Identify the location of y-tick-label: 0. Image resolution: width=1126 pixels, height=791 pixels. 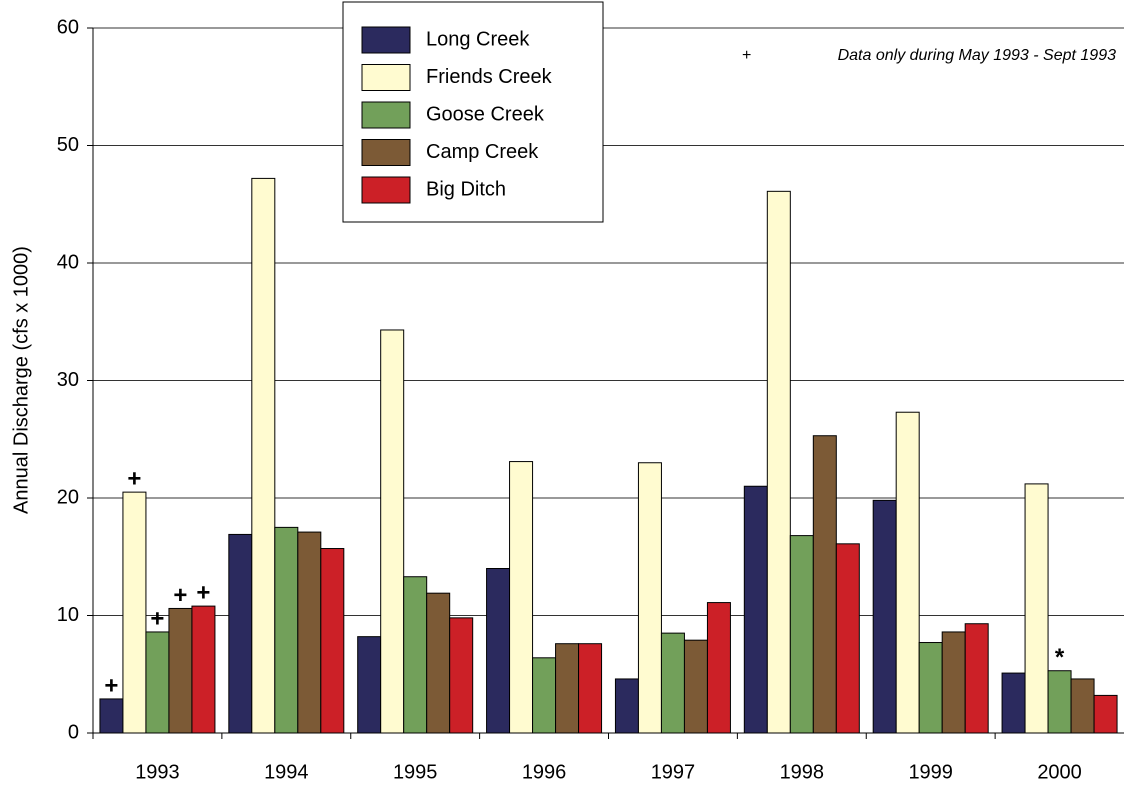
(73, 732).